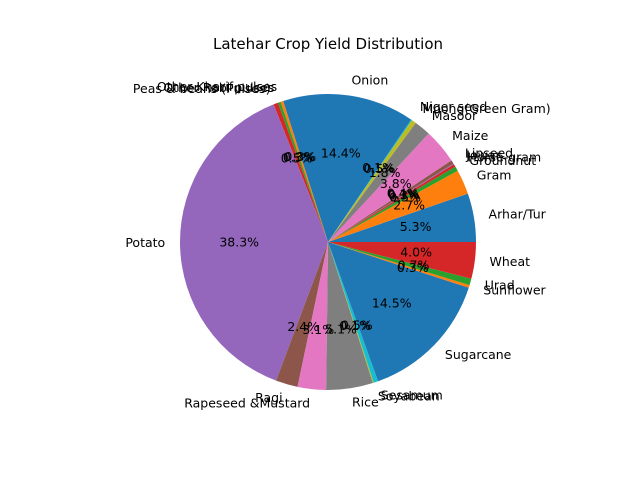  Describe the element at coordinates (303, 326) in the screenshot. I see `slice-percent-ragi: 2.4%` at that location.